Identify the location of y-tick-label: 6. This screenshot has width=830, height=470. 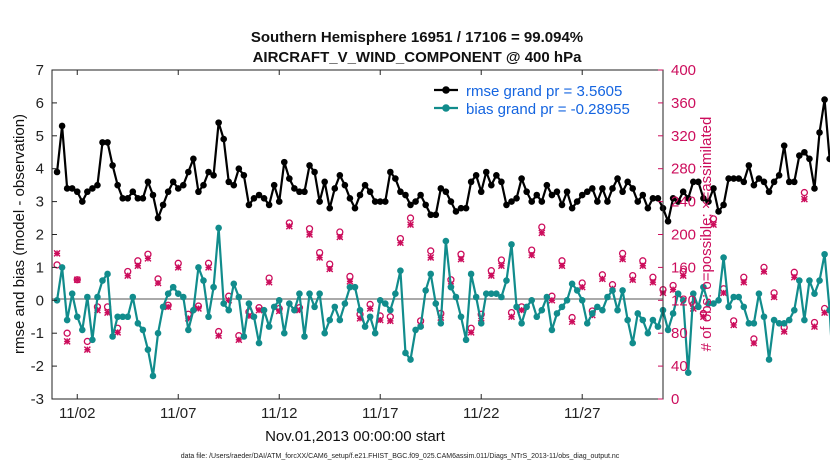
(40, 103).